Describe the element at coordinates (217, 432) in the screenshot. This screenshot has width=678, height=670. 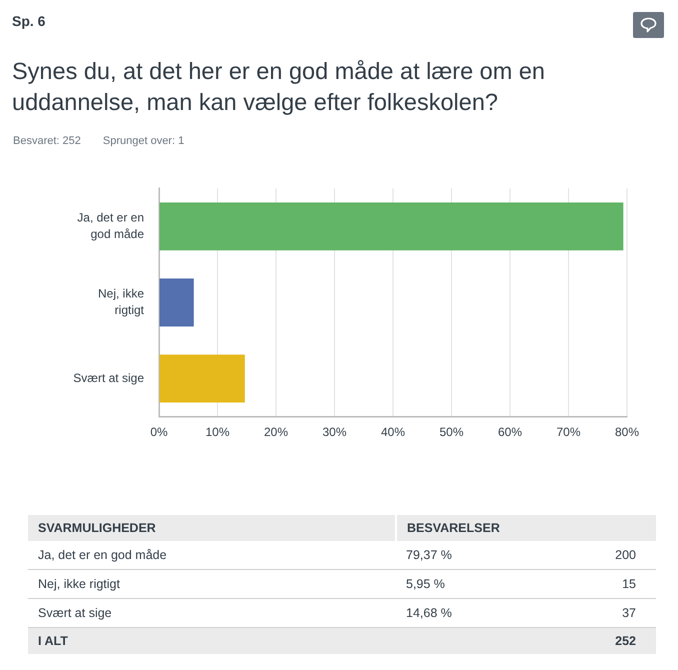
I see `x-tick-label: 10%` at that location.